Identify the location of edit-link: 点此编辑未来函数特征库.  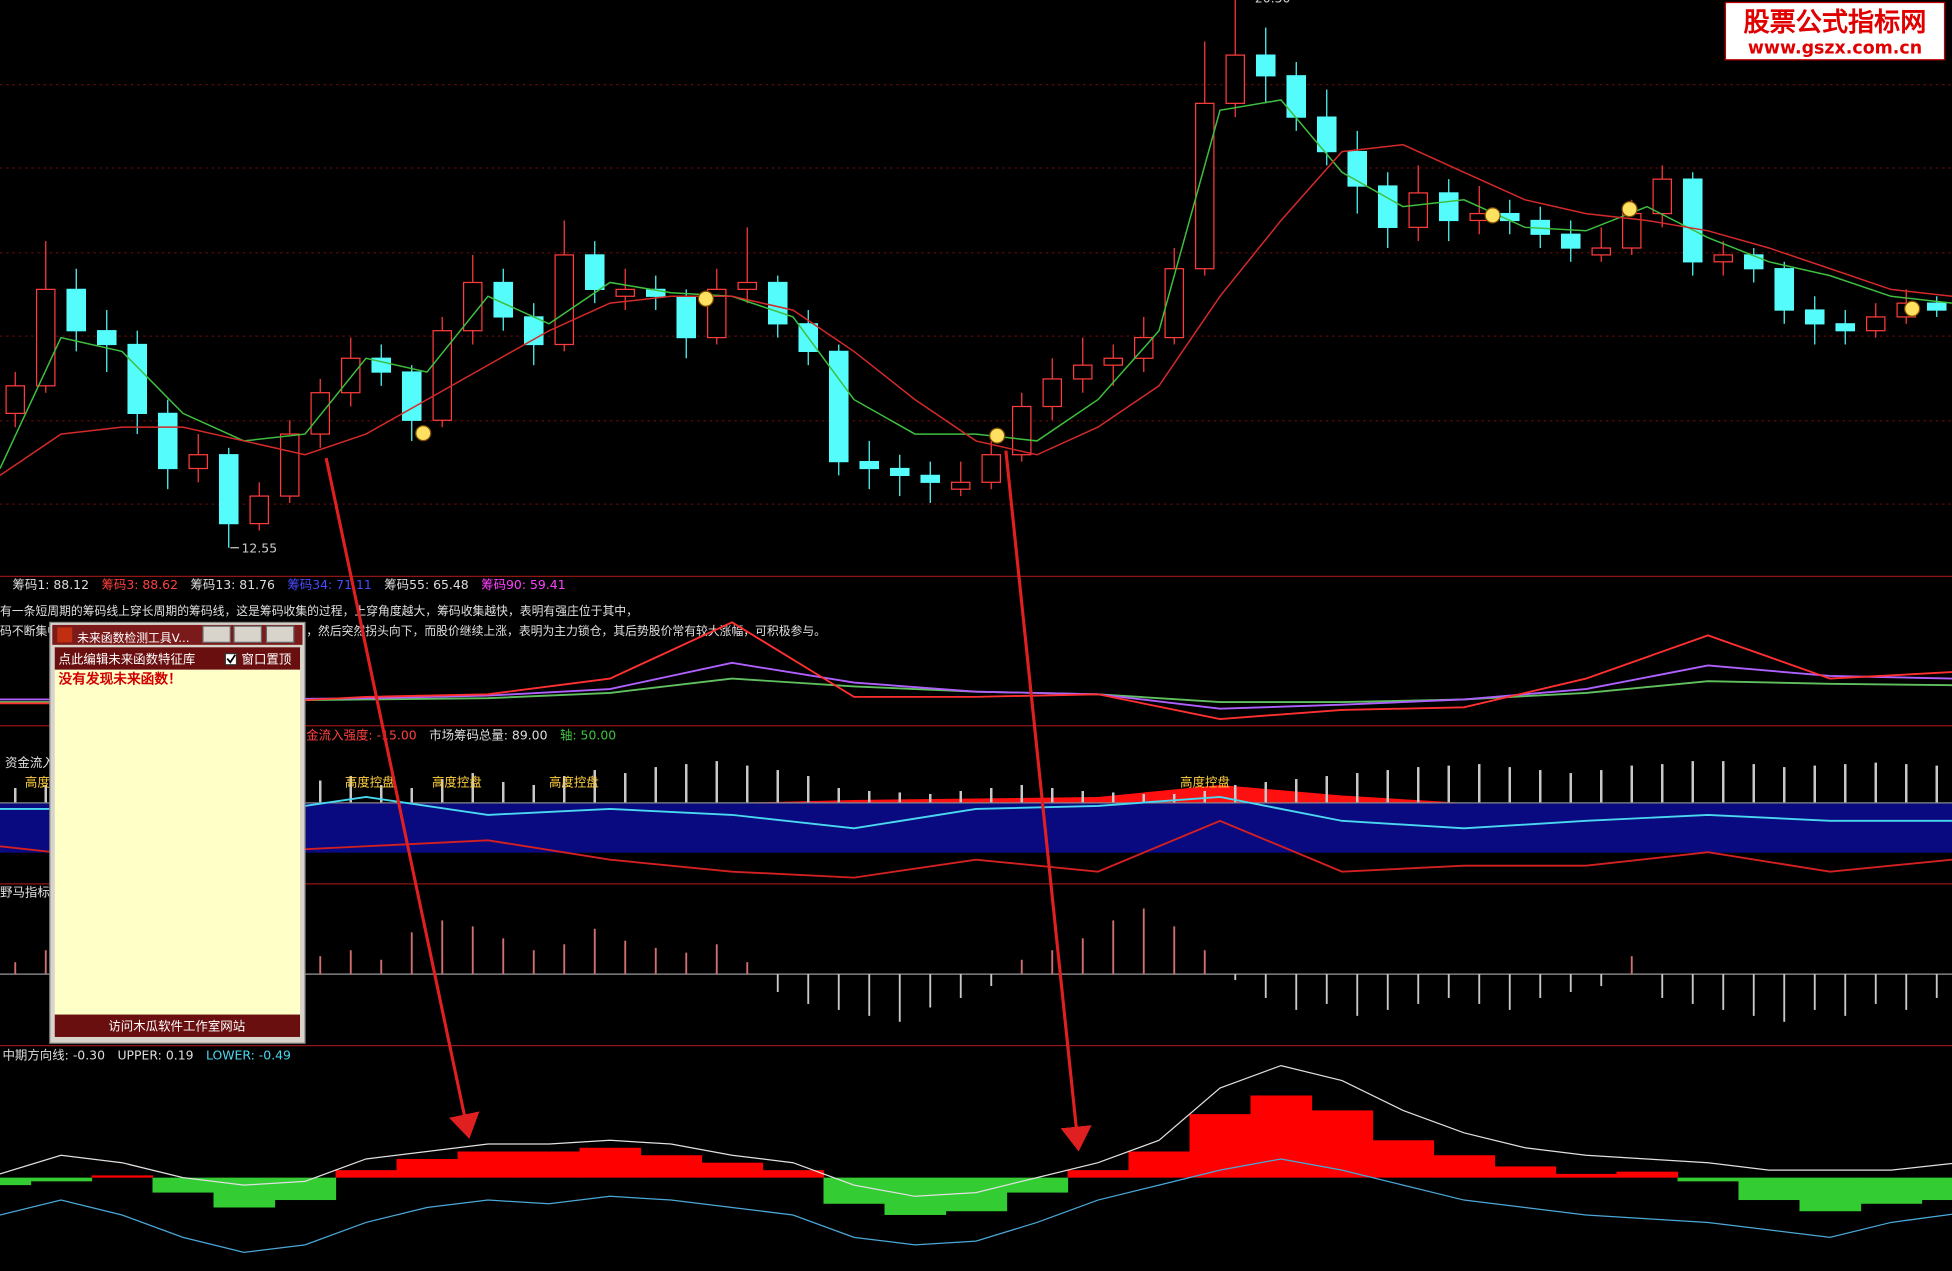
(127, 658).